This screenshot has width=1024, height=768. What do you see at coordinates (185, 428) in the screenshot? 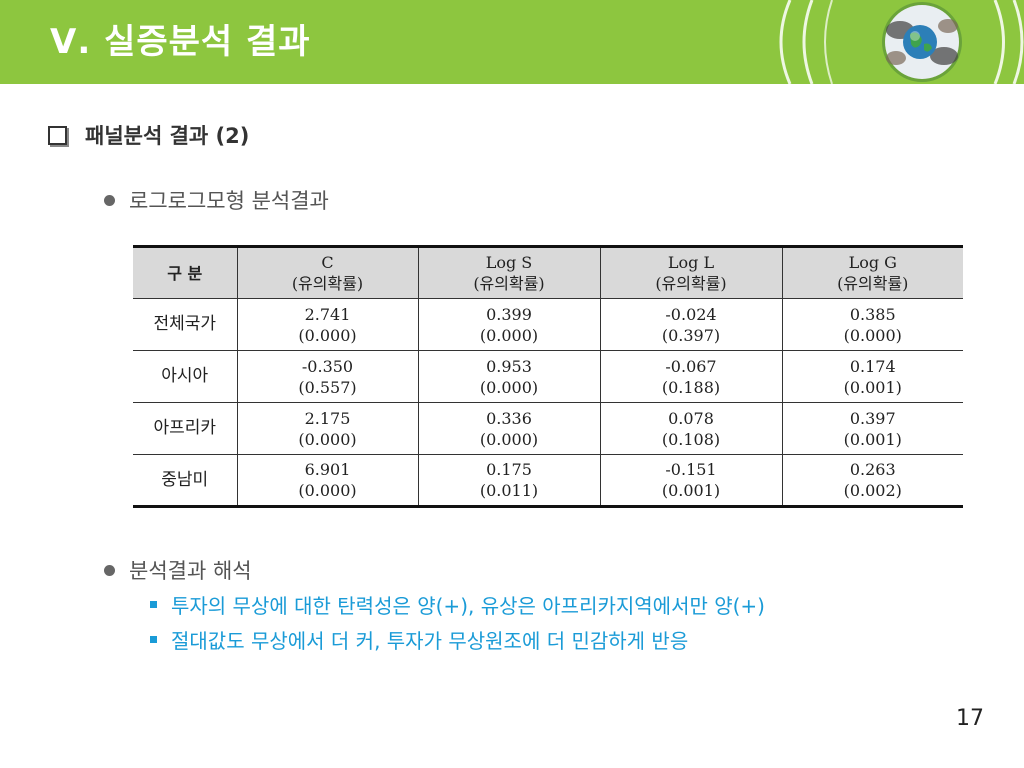
I see `row-label: 아프리카` at bounding box center [185, 428].